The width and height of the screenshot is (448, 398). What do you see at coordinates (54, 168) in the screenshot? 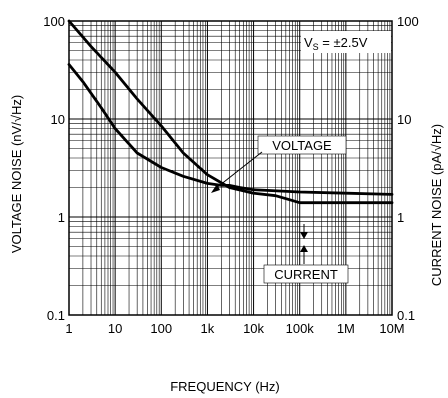
I see `y-left-tick-labels: 0.1 1 10 100` at bounding box center [54, 168].